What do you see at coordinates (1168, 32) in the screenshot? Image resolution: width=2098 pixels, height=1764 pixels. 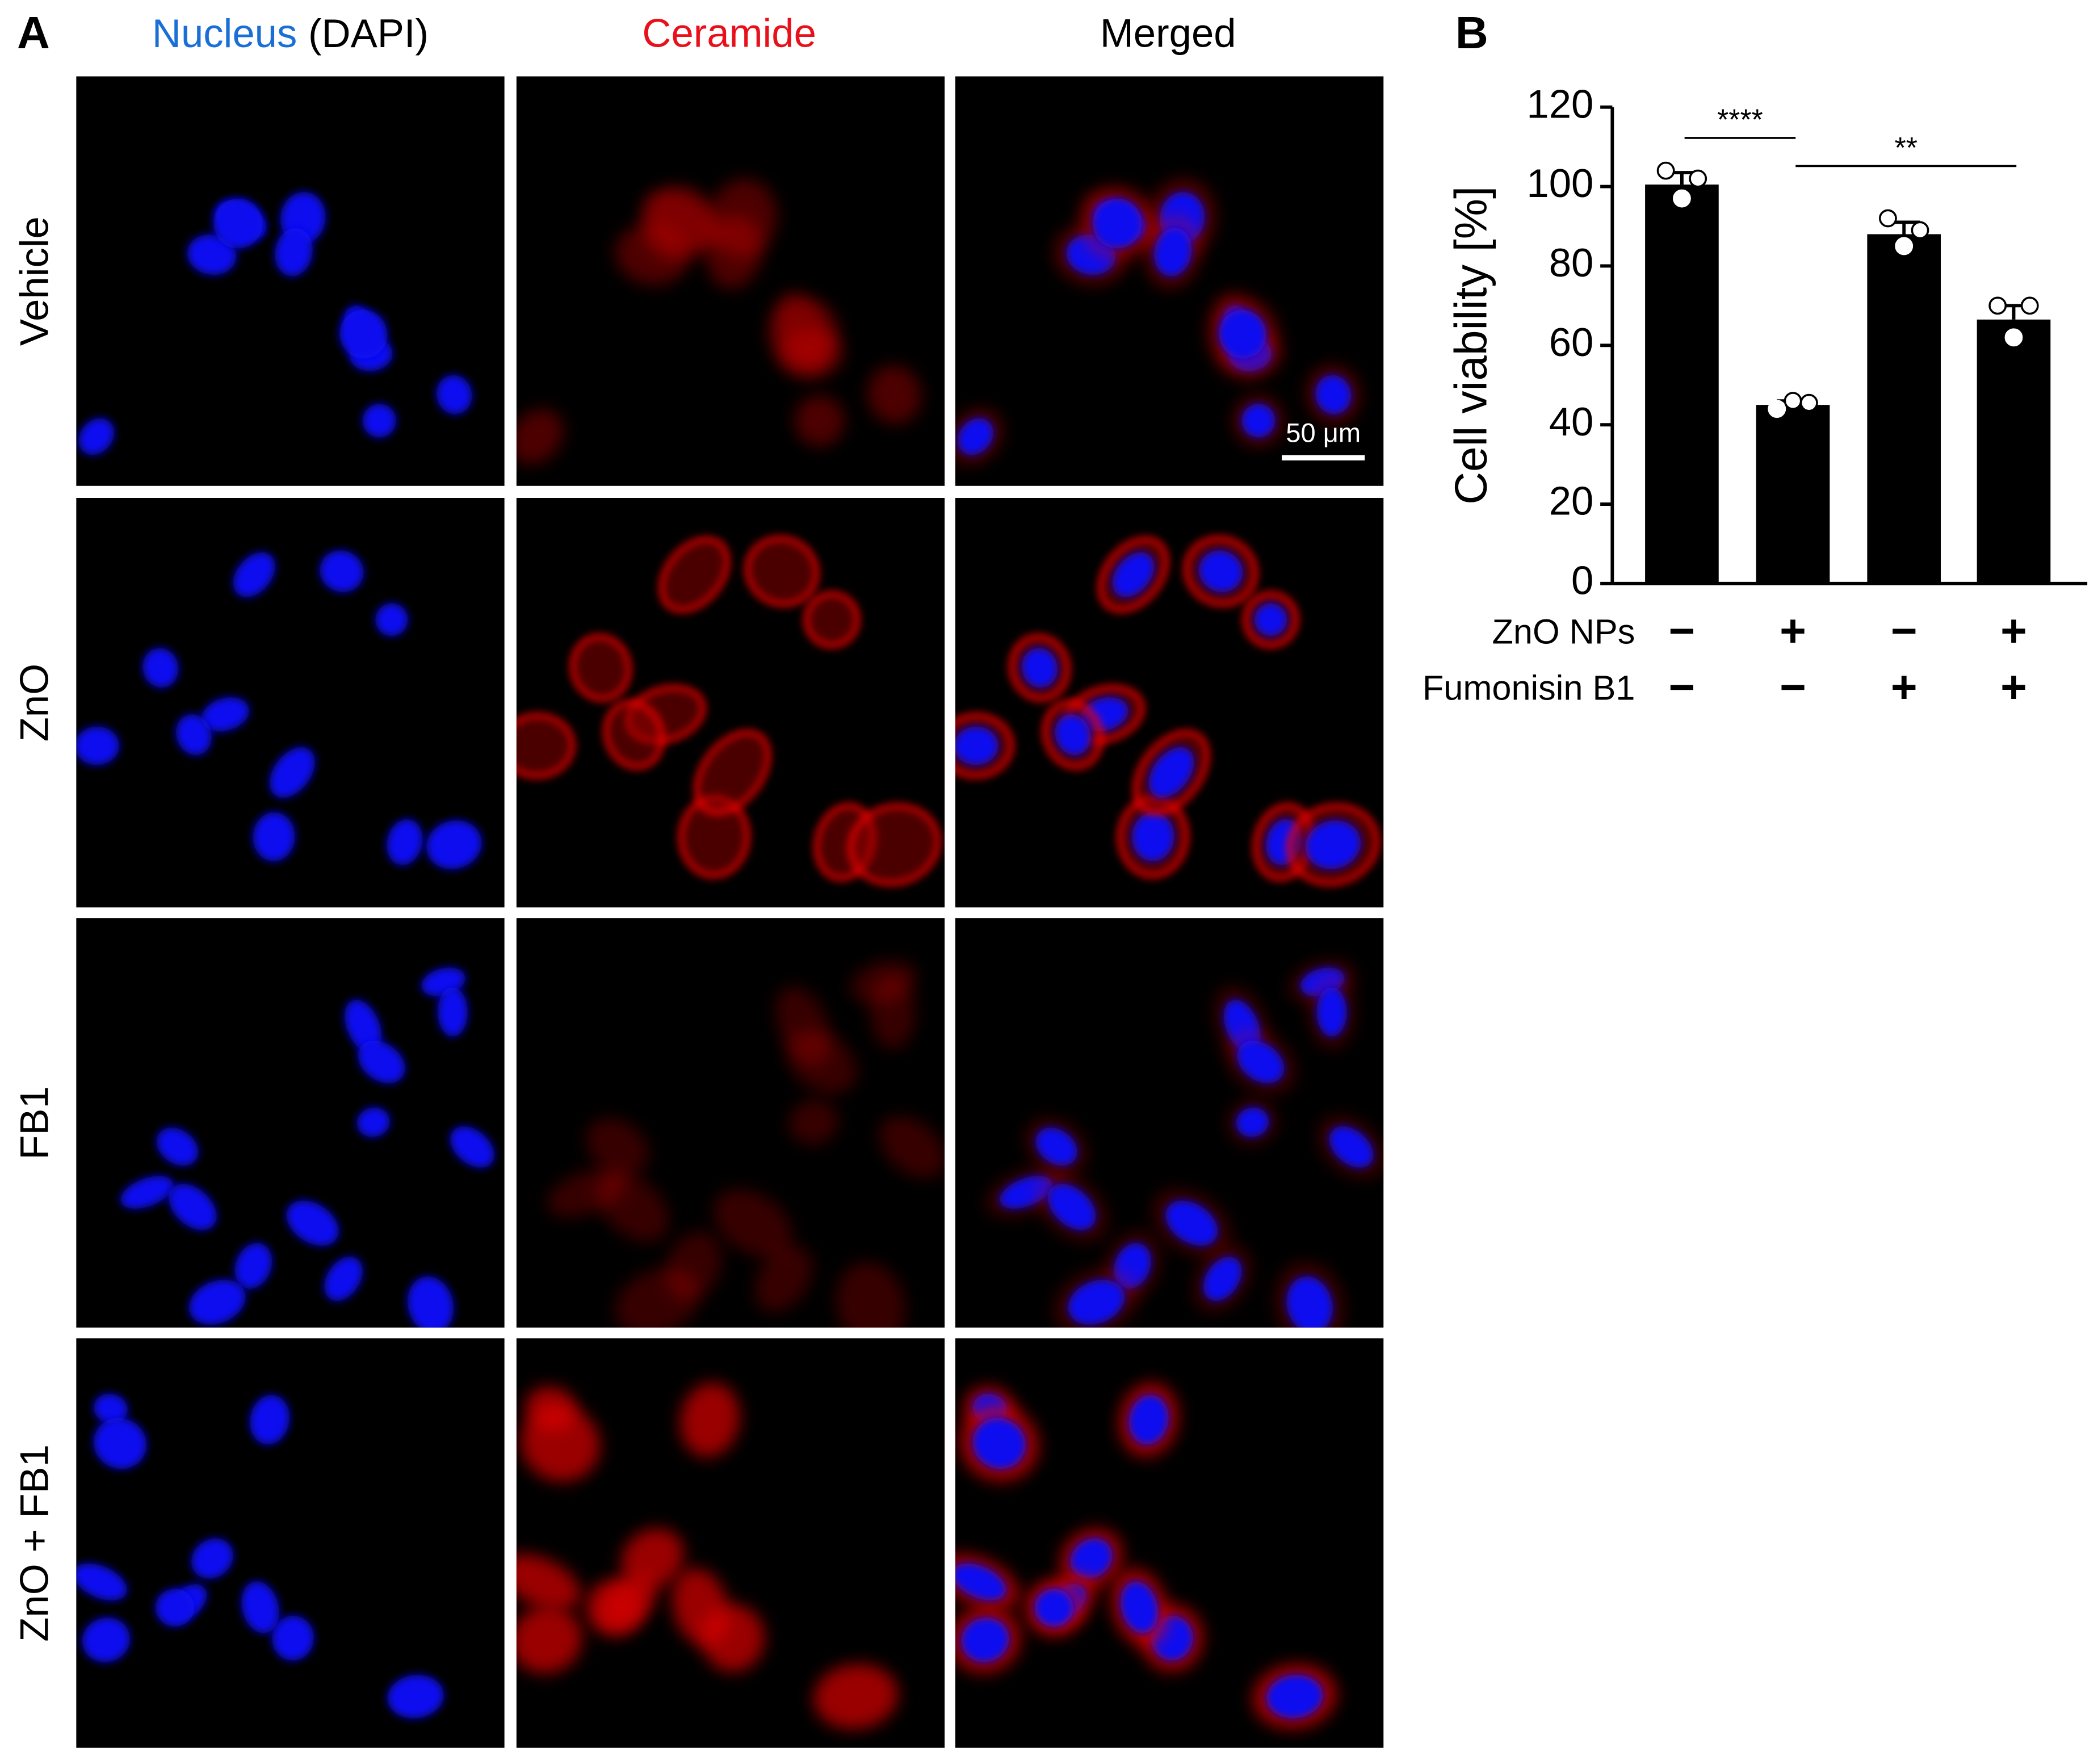 I see `column-title: Merged` at bounding box center [1168, 32].